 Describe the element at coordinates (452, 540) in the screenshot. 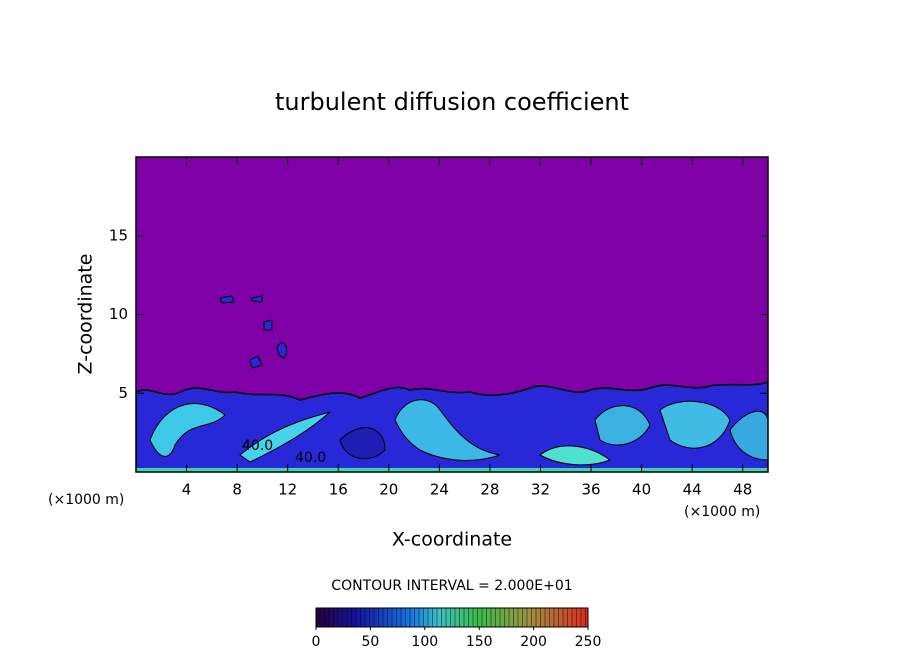

I see `x-axis-label: X-coordinate` at that location.